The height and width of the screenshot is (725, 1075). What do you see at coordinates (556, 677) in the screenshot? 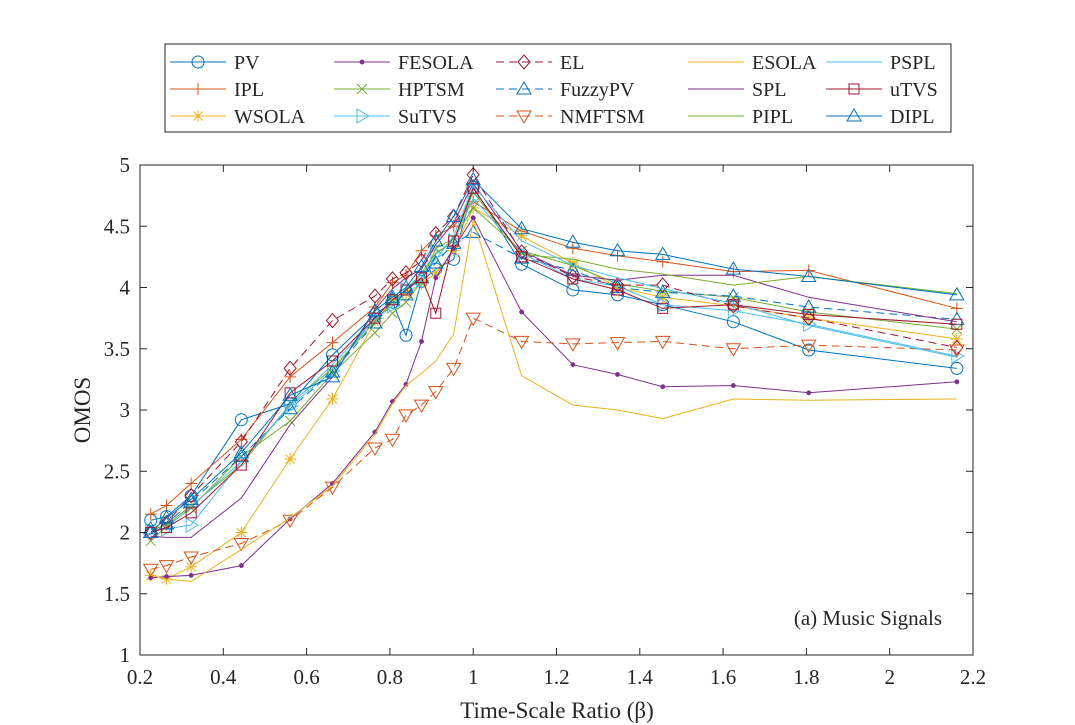
I see `x-tick-label: 1.2` at bounding box center [556, 677].